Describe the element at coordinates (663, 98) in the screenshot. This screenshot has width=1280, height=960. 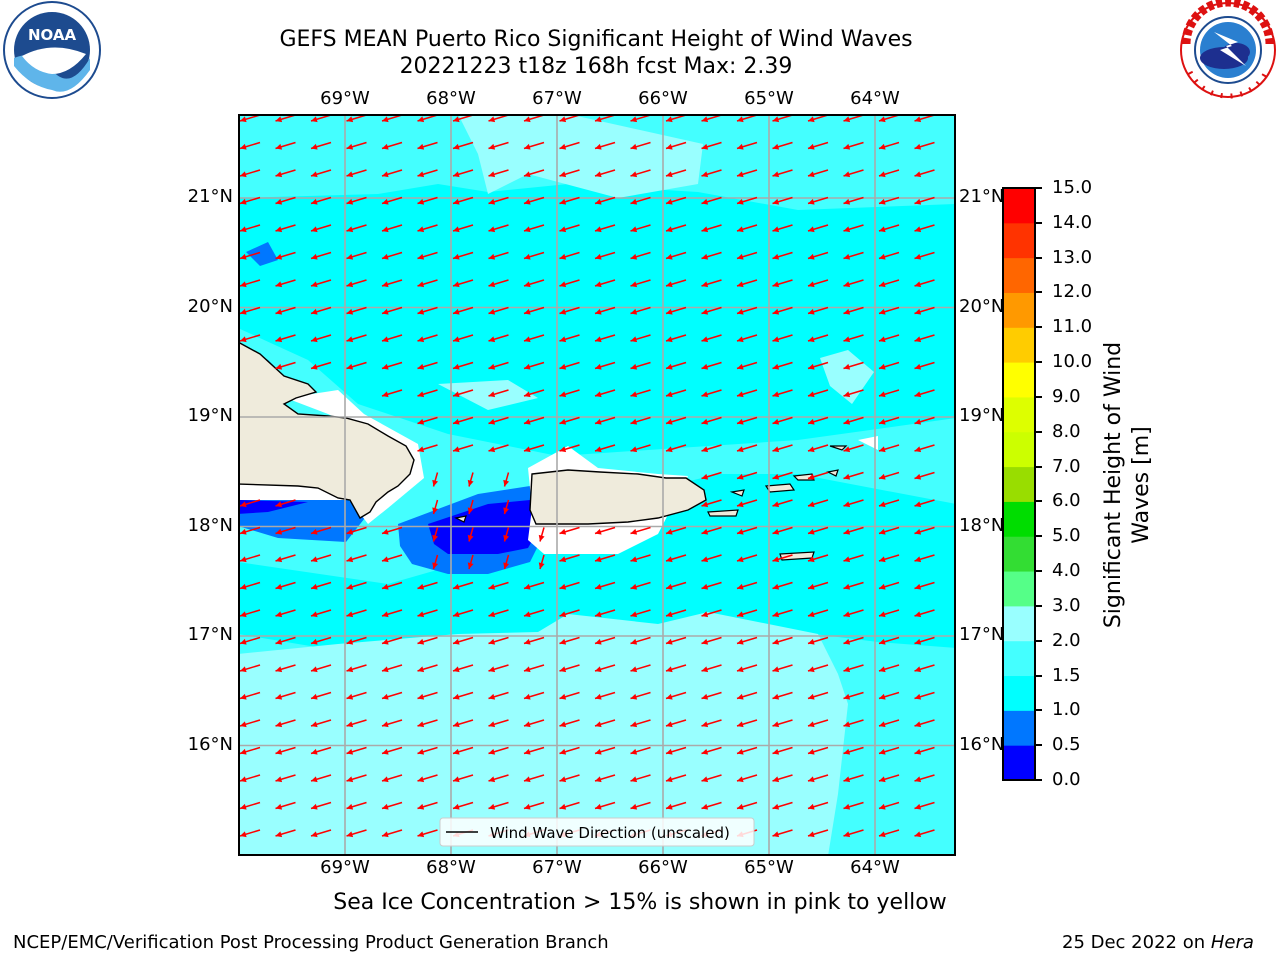
I see `lon-tick-top-3: 66°W` at that location.